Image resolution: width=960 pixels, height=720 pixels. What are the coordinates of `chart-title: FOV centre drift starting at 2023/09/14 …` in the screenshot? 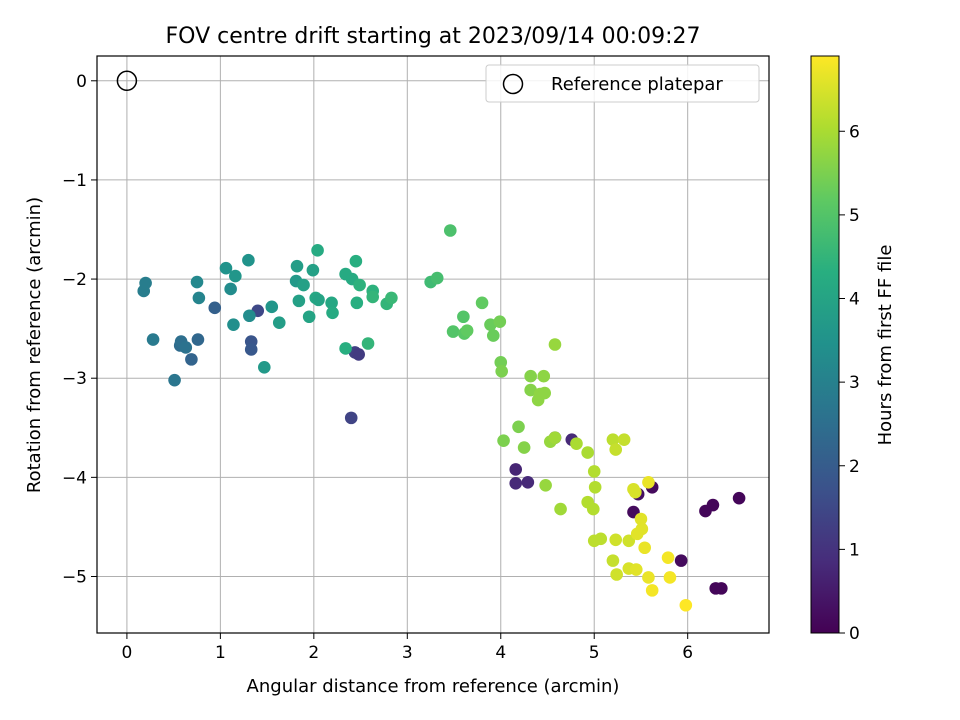 It's located at (433, 36).